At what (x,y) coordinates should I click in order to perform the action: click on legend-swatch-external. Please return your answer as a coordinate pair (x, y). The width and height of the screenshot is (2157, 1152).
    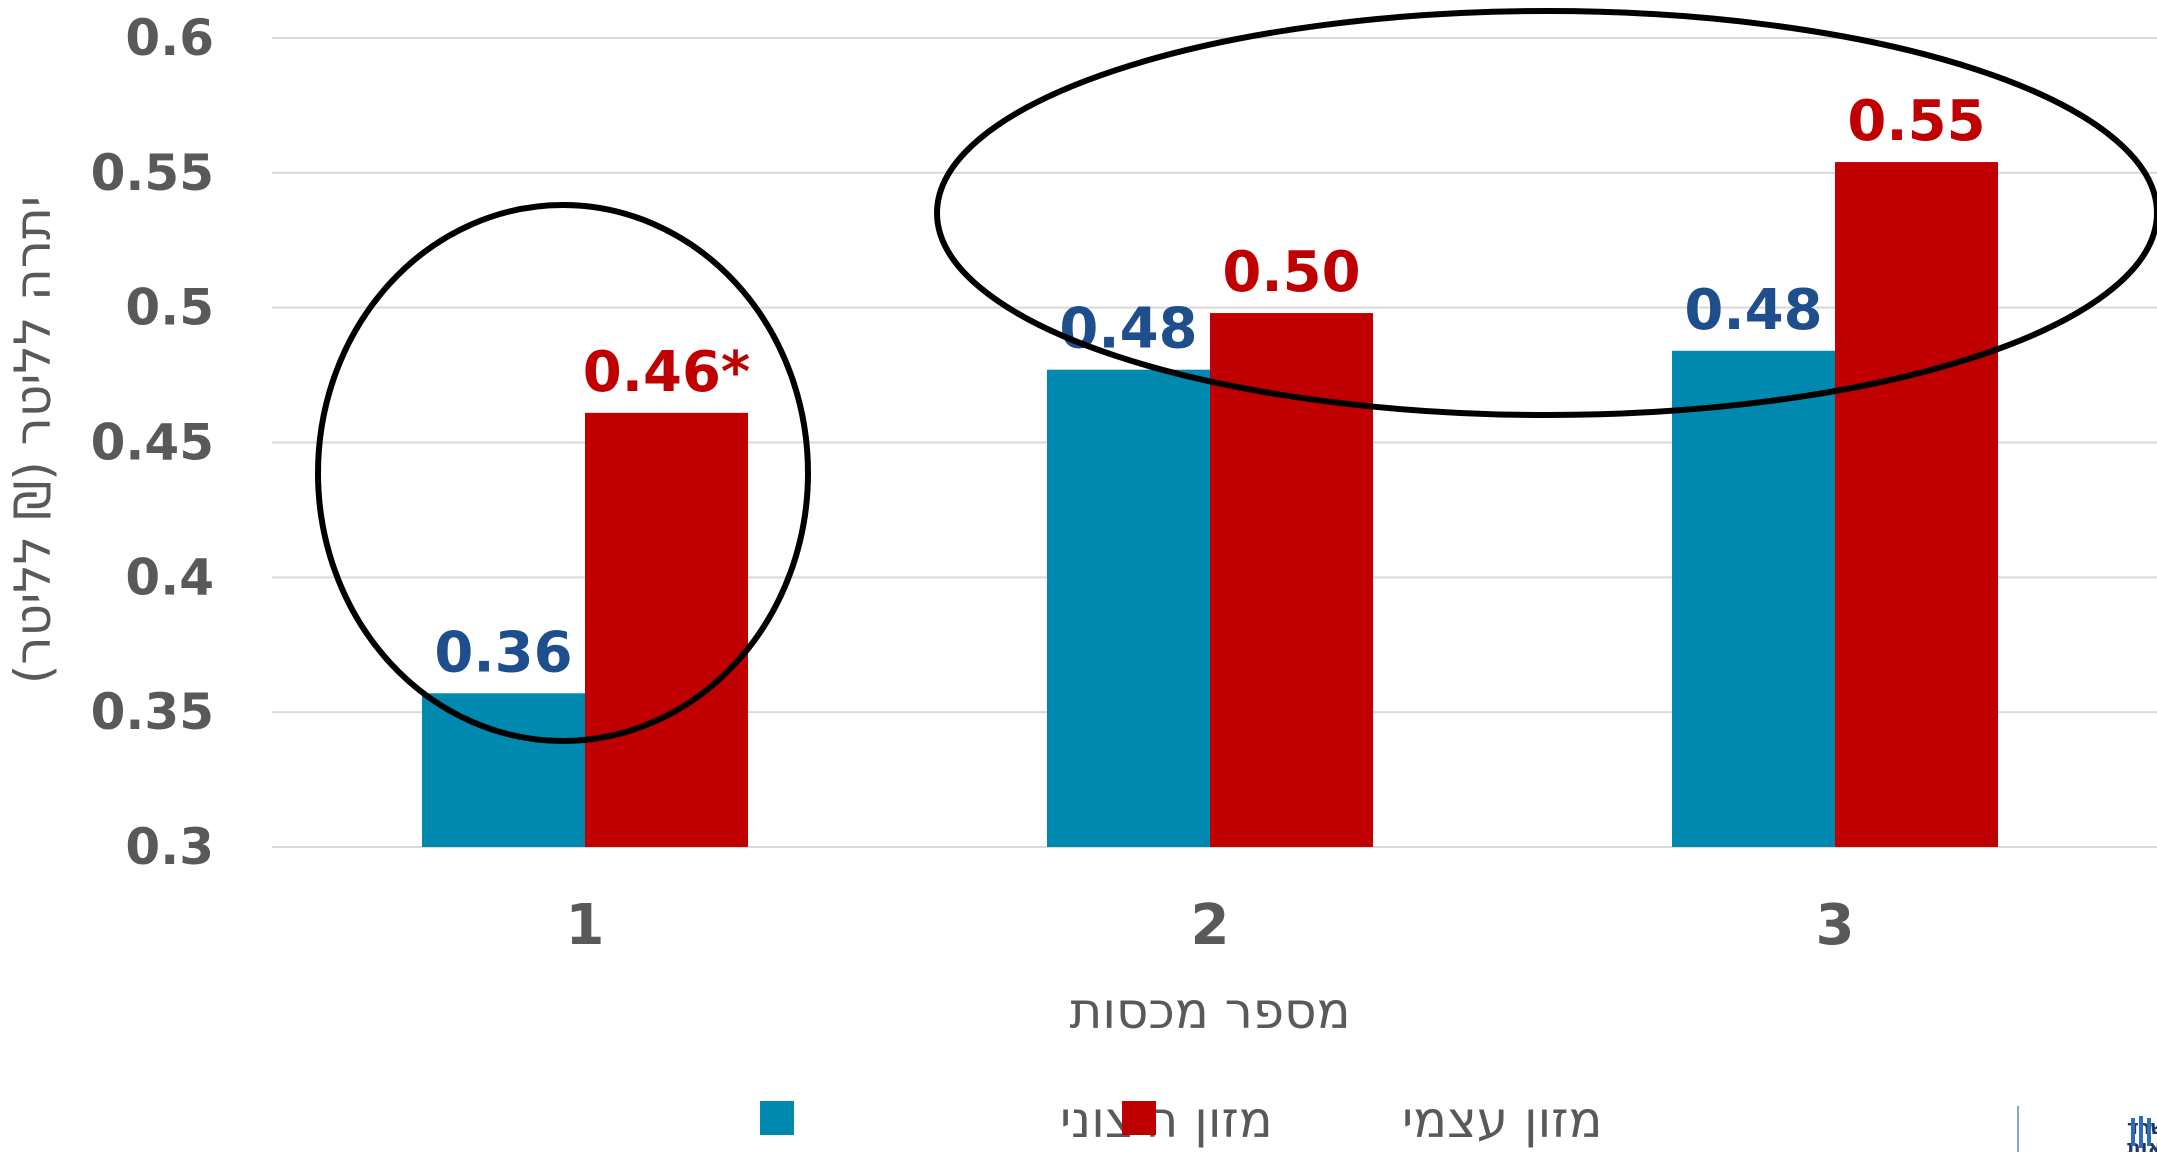
    Looking at the image, I should click on (777, 1118).